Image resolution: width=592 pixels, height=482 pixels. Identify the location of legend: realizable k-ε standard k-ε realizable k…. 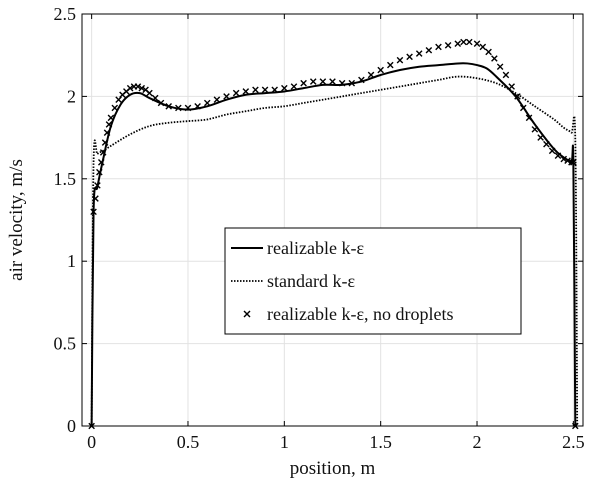
(373, 281).